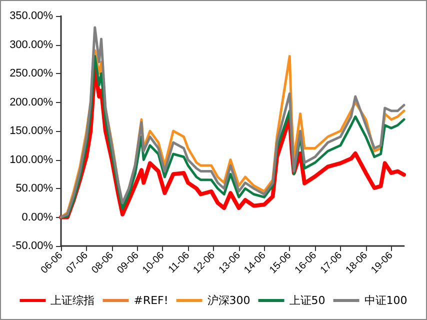  What do you see at coordinates (228, 300) in the screenshot?
I see `legend-label: 沪深300` at bounding box center [228, 300].